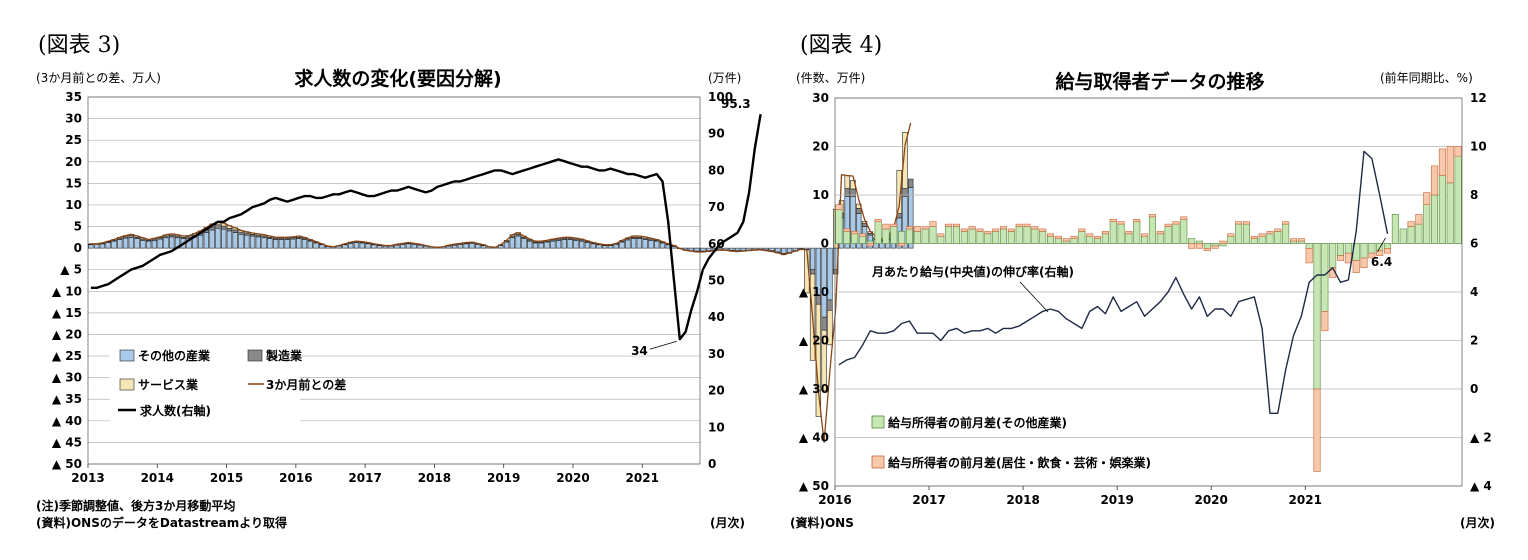 This screenshot has width=1528, height=560. Describe the element at coordinates (1474, 195) in the screenshot. I see `y2-tick-label: 8` at that location.